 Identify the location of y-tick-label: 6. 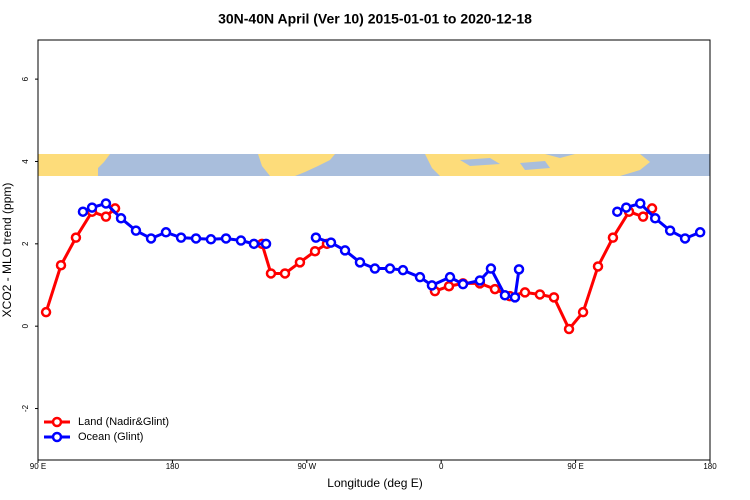
(25, 78).